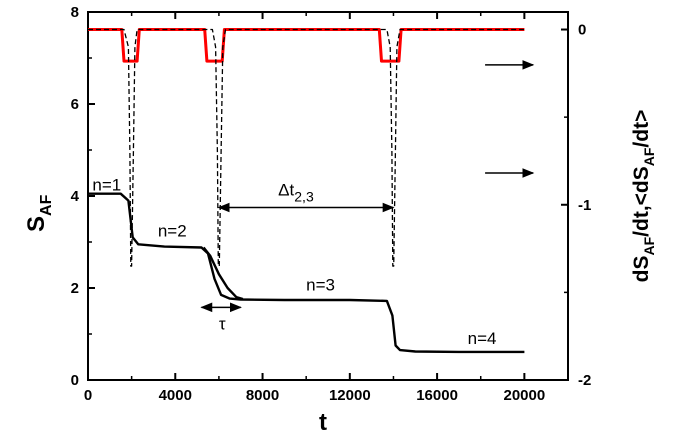 This screenshot has height=440, width=675. Describe the element at coordinates (350, 395) in the screenshot. I see `x-tick-label: 12000` at that location.